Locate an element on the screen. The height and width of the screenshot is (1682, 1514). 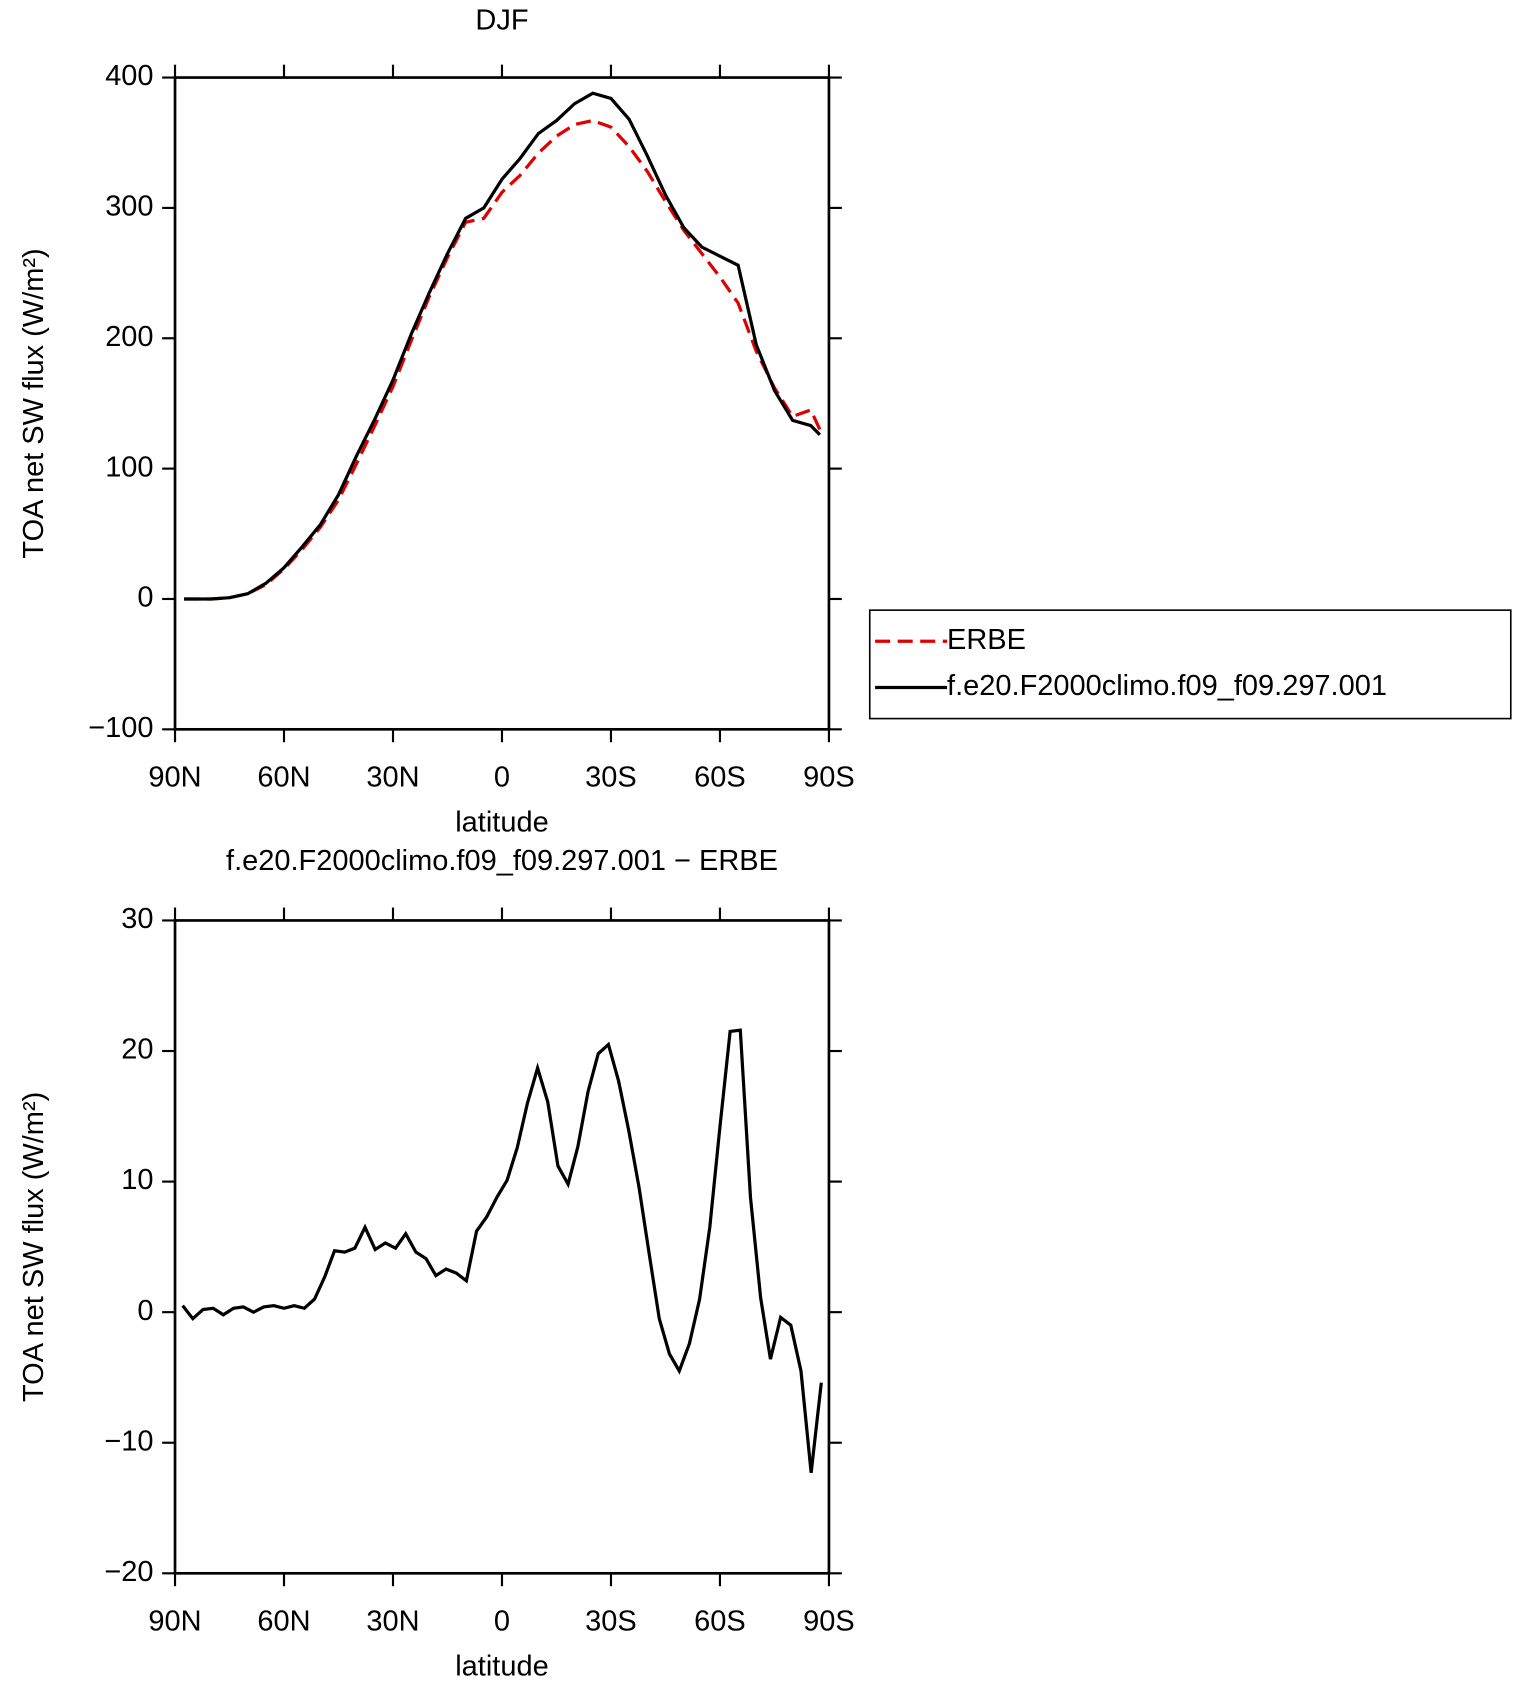
legend-box is located at coordinates (1190, 664).